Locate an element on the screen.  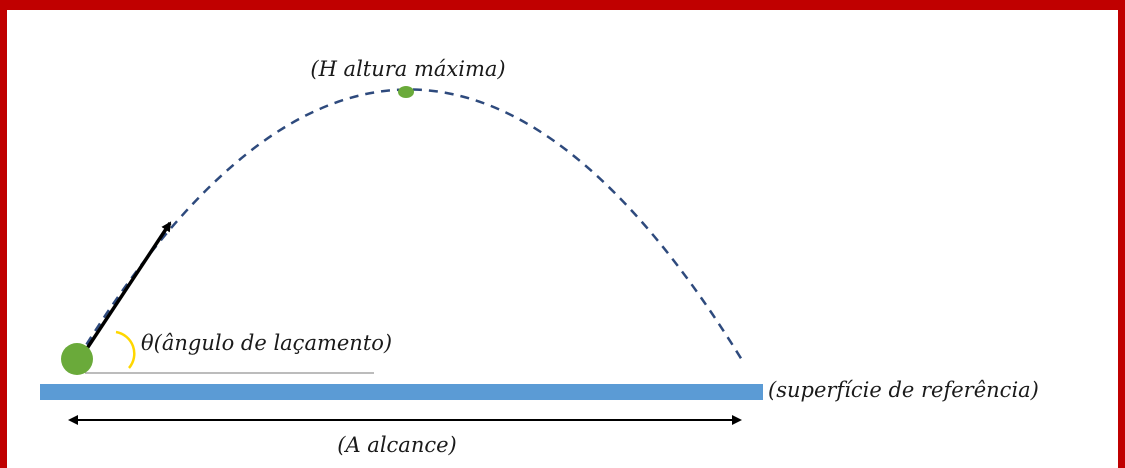
velocity-arrow is located at coordinates (128, 286).